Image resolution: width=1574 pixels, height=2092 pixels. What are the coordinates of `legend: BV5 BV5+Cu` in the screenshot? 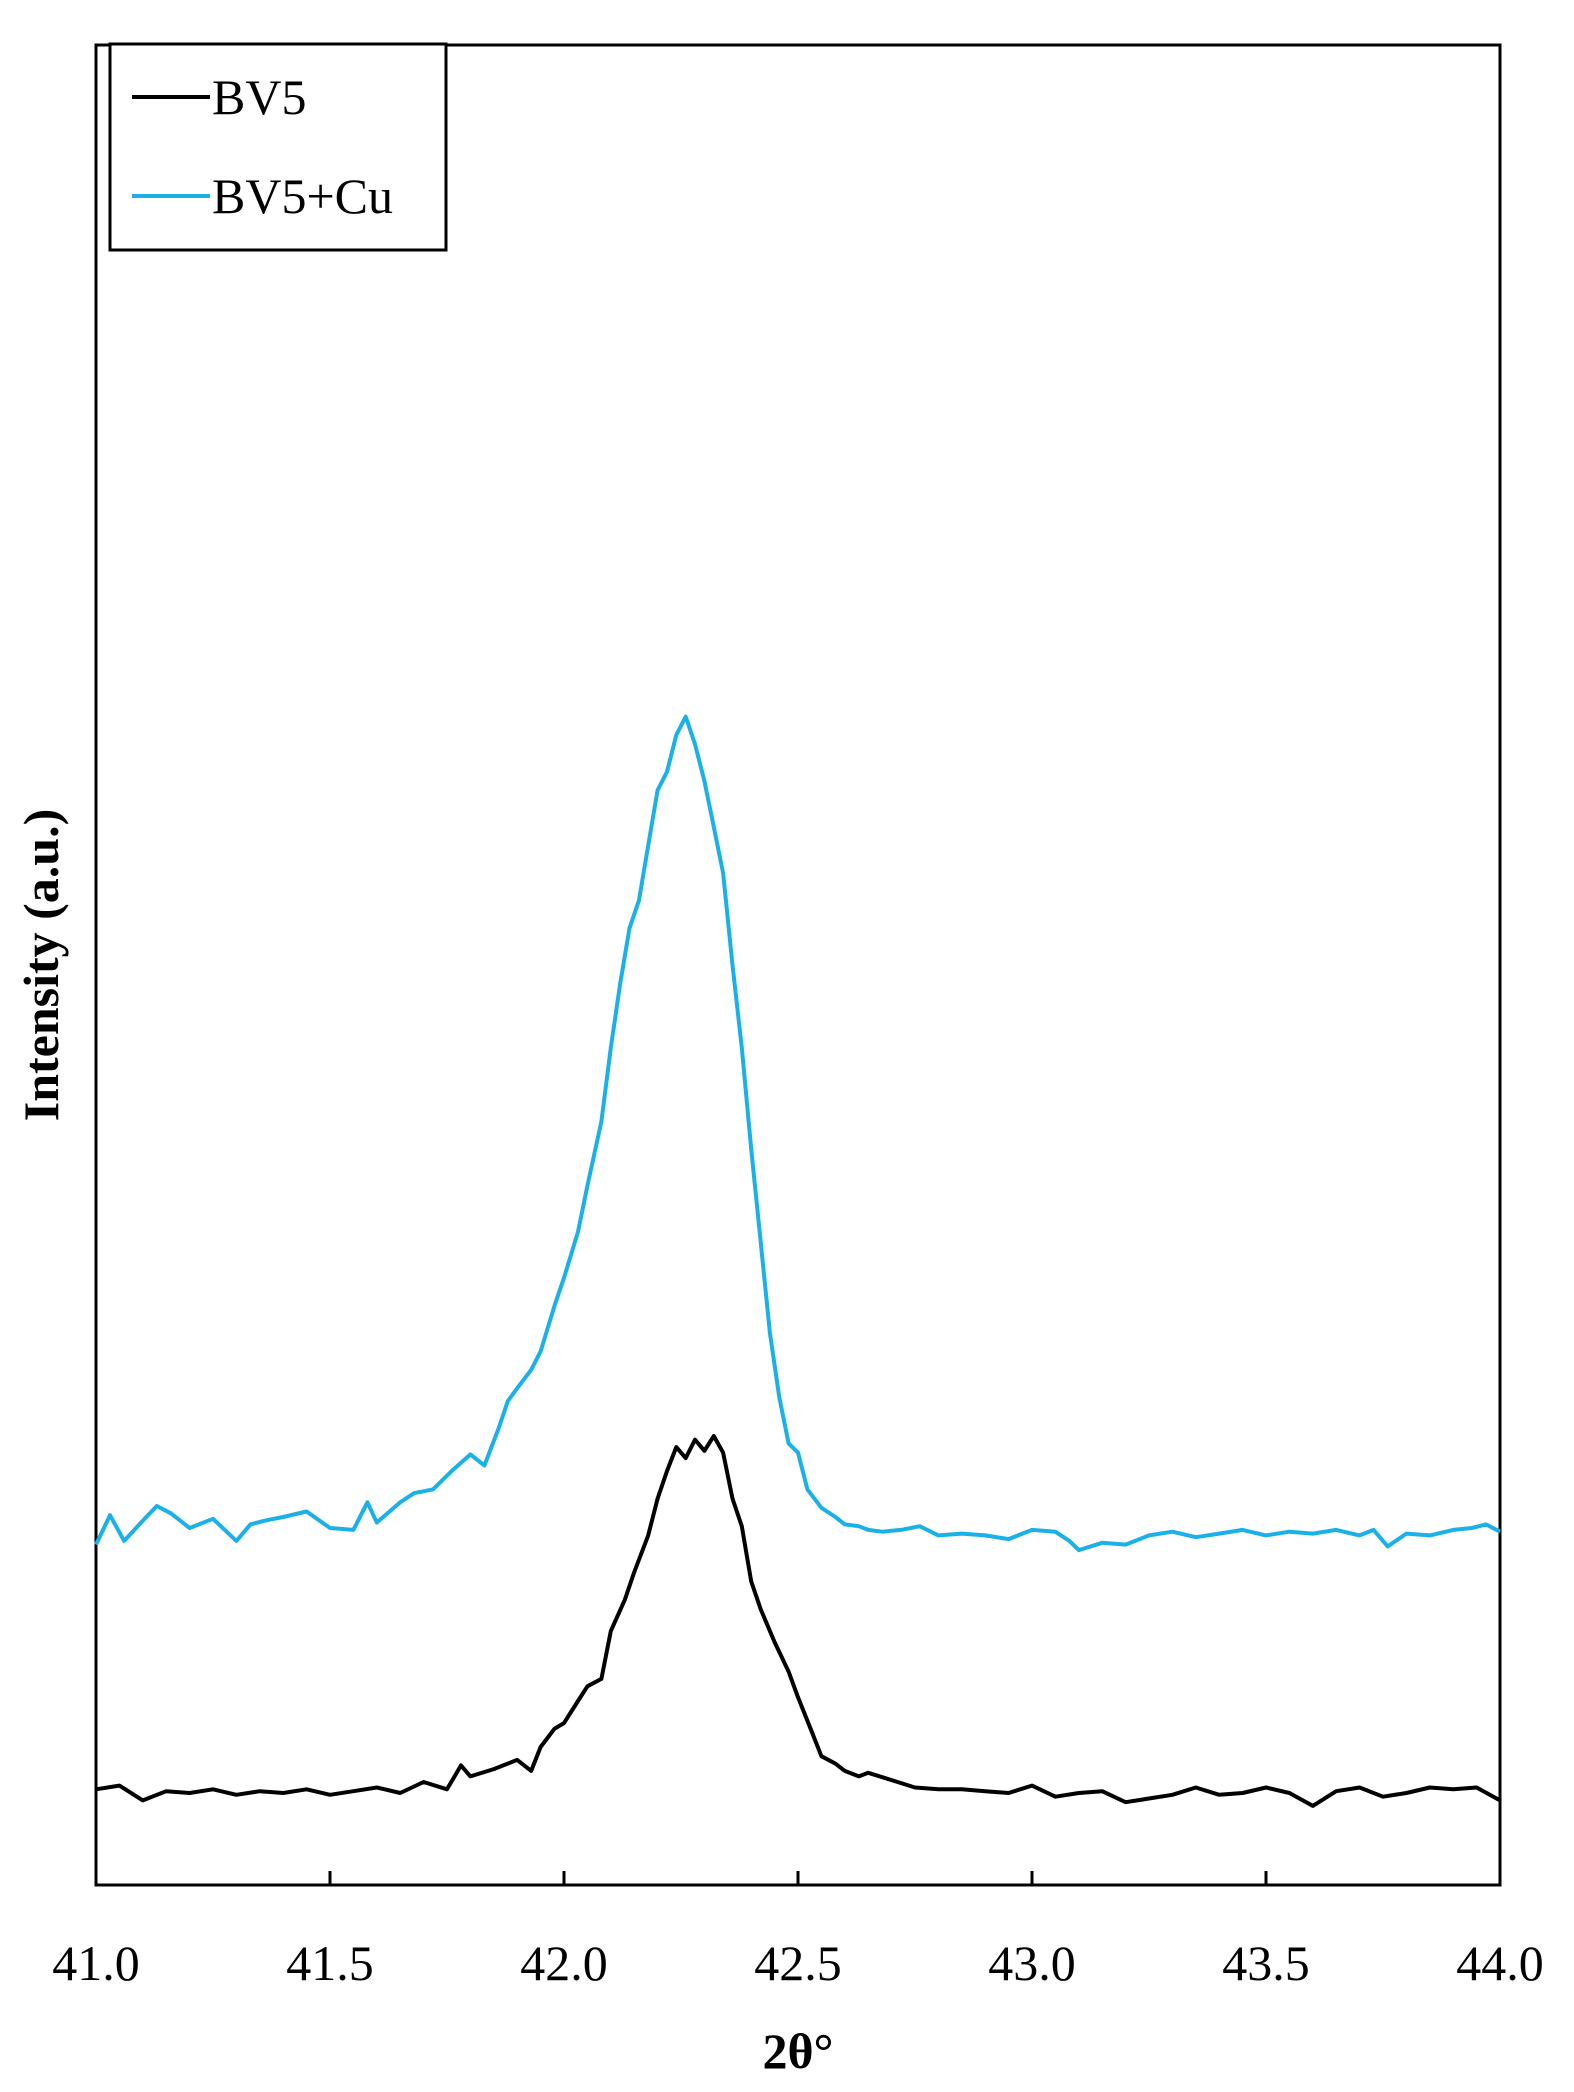 It's located at (278, 147).